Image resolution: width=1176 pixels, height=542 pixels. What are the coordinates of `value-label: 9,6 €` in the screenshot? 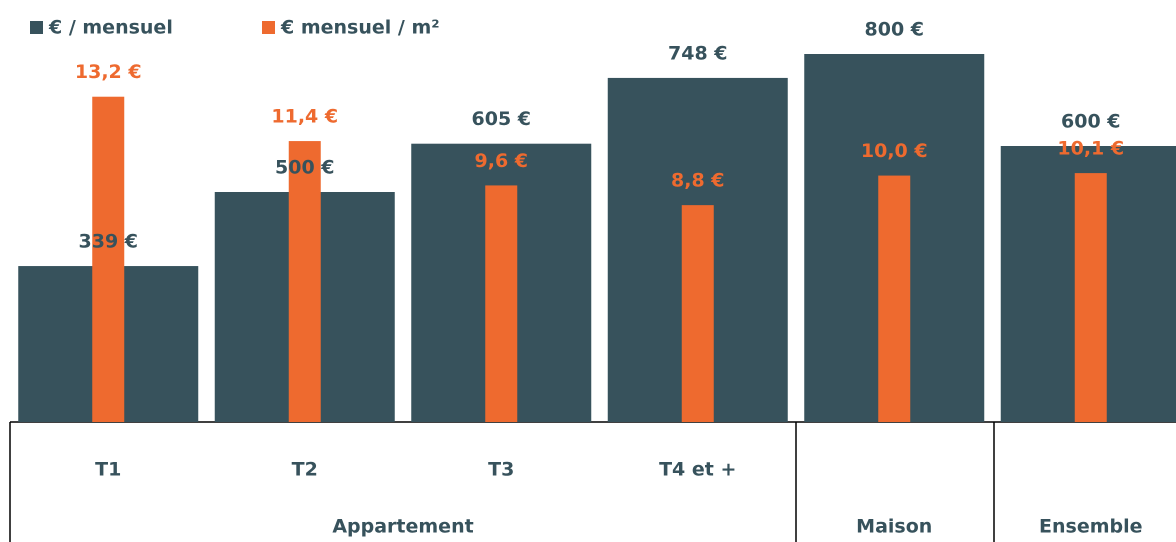 It's located at (502, 161).